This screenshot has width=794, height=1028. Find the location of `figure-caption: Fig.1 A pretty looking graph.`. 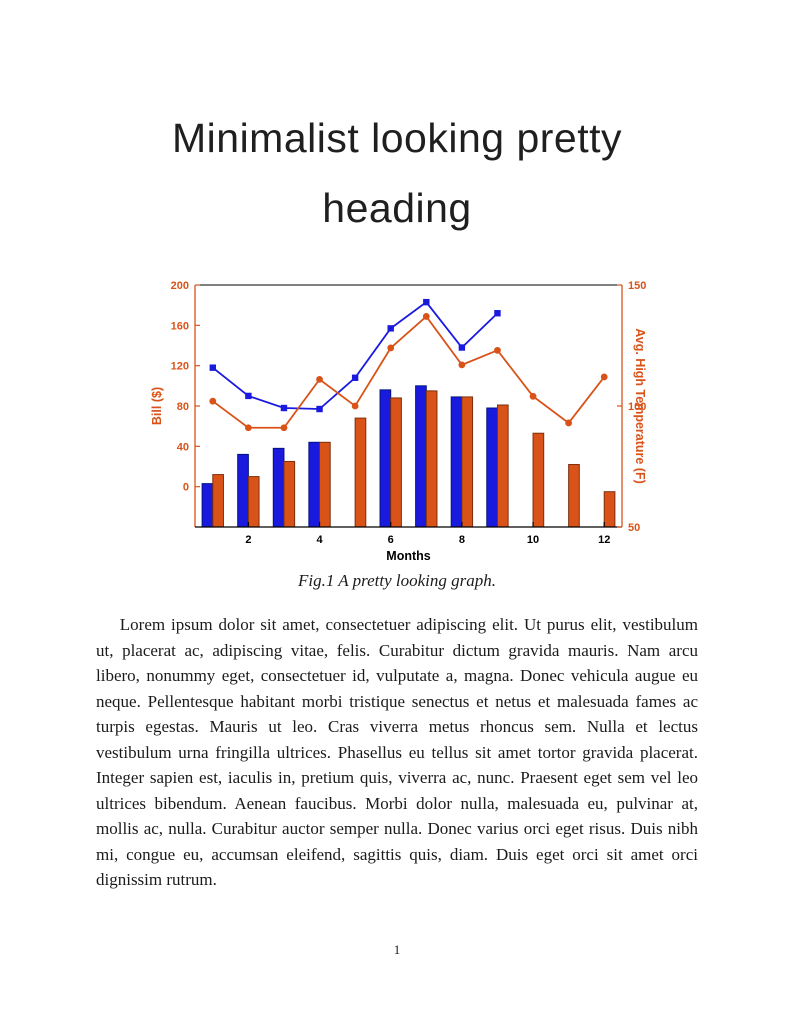

figure-caption: Fig.1 A pretty looking graph. is located at coordinates (396, 580).